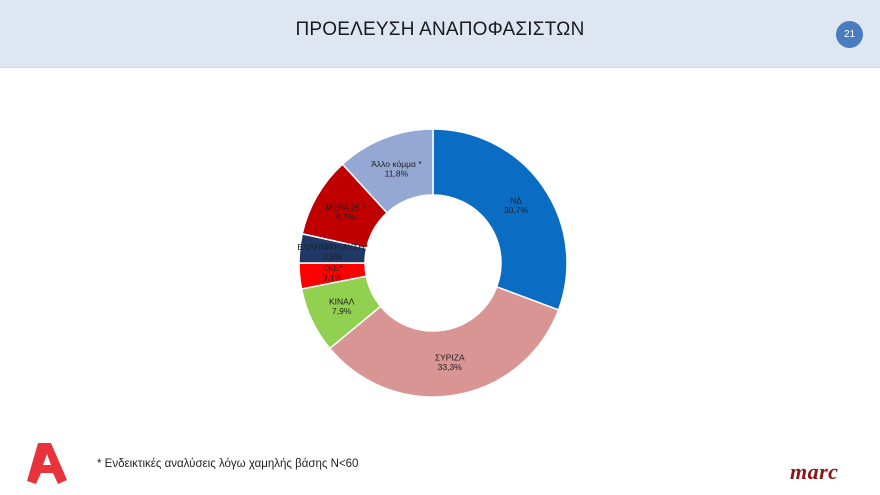  What do you see at coordinates (345, 212) in the screenshot?
I see `slice-label: ΜΕΡΑ 25 * 9,7%` at bounding box center [345, 212].